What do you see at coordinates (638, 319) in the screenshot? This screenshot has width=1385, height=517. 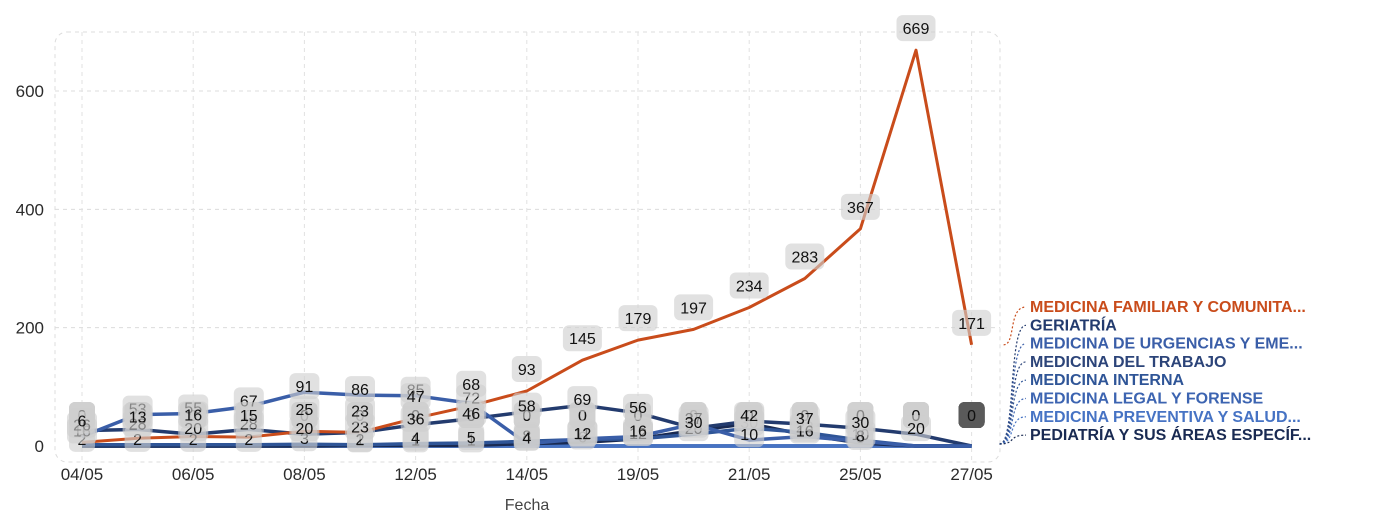 I see `data-label-text: 179` at bounding box center [638, 319].